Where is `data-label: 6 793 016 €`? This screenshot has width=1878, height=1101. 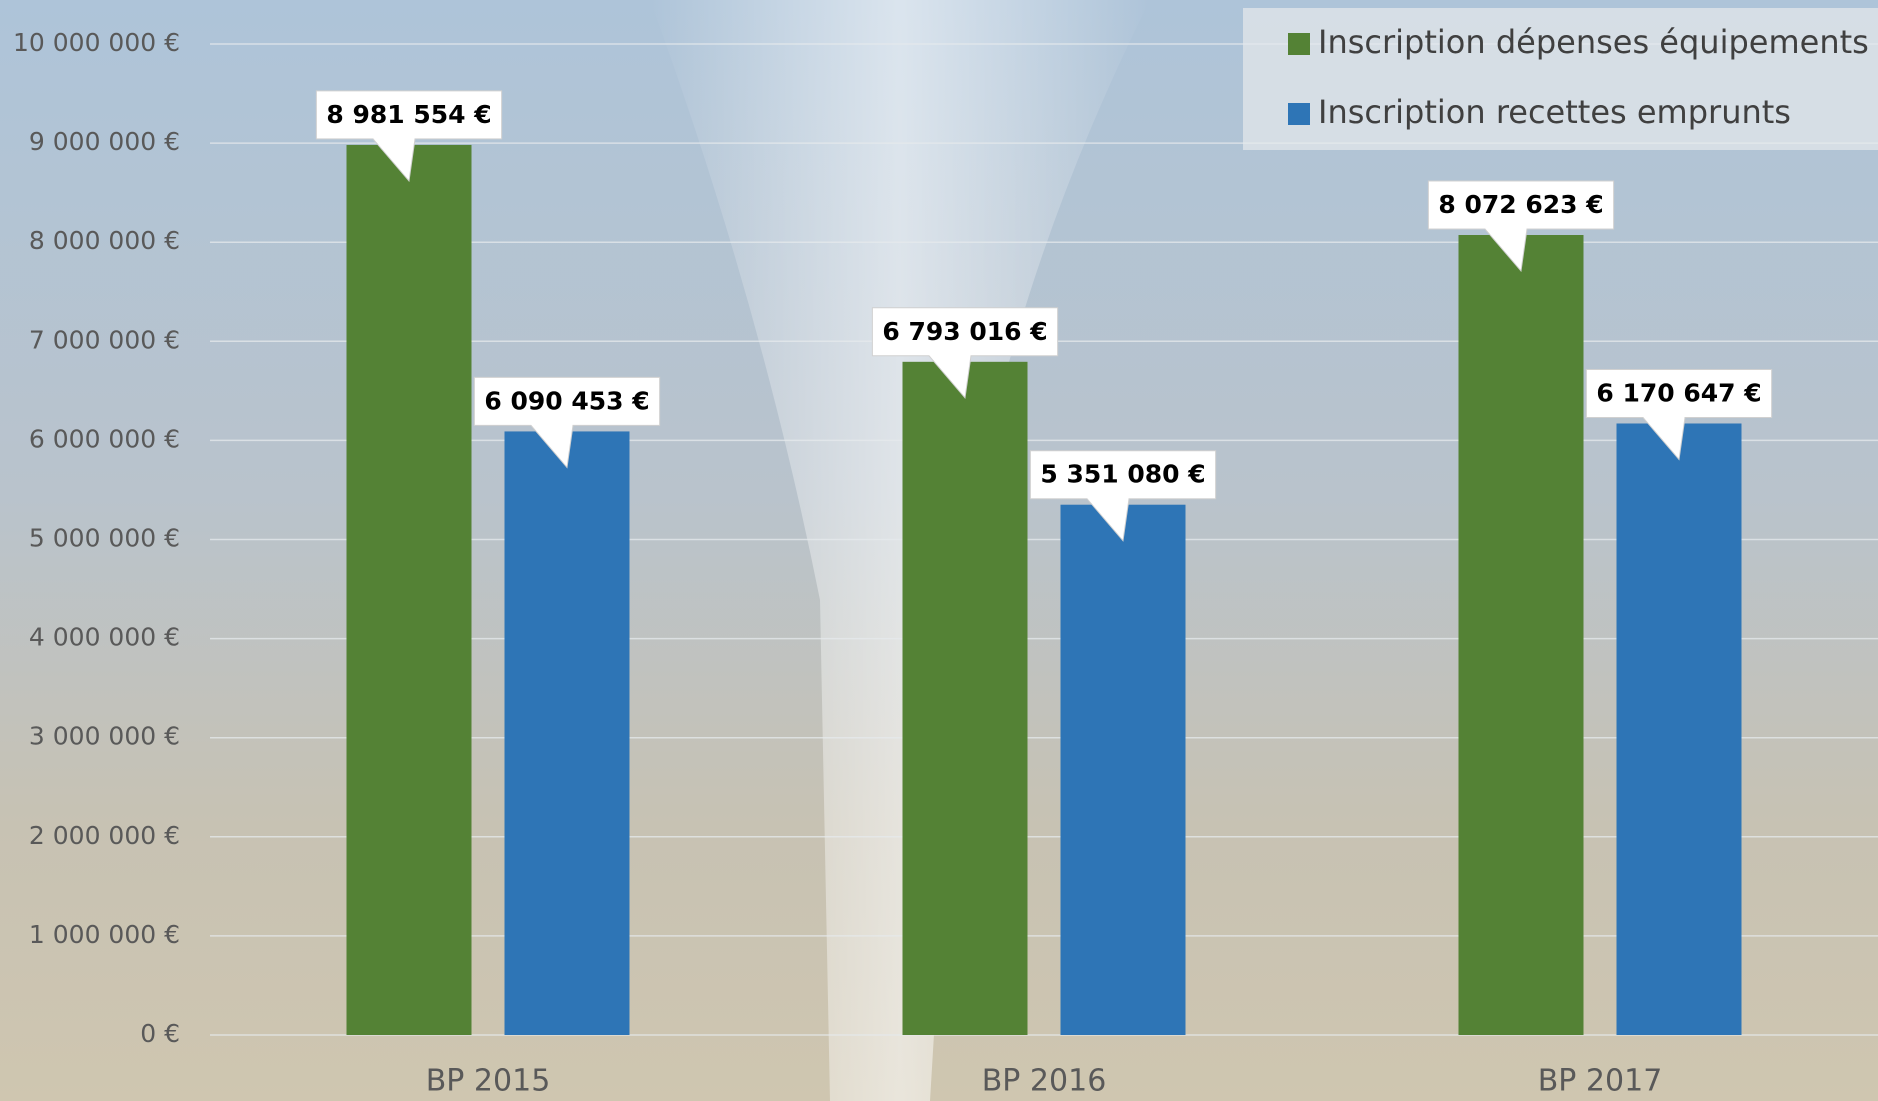 data-label: 6 793 016 € is located at coordinates (964, 331).